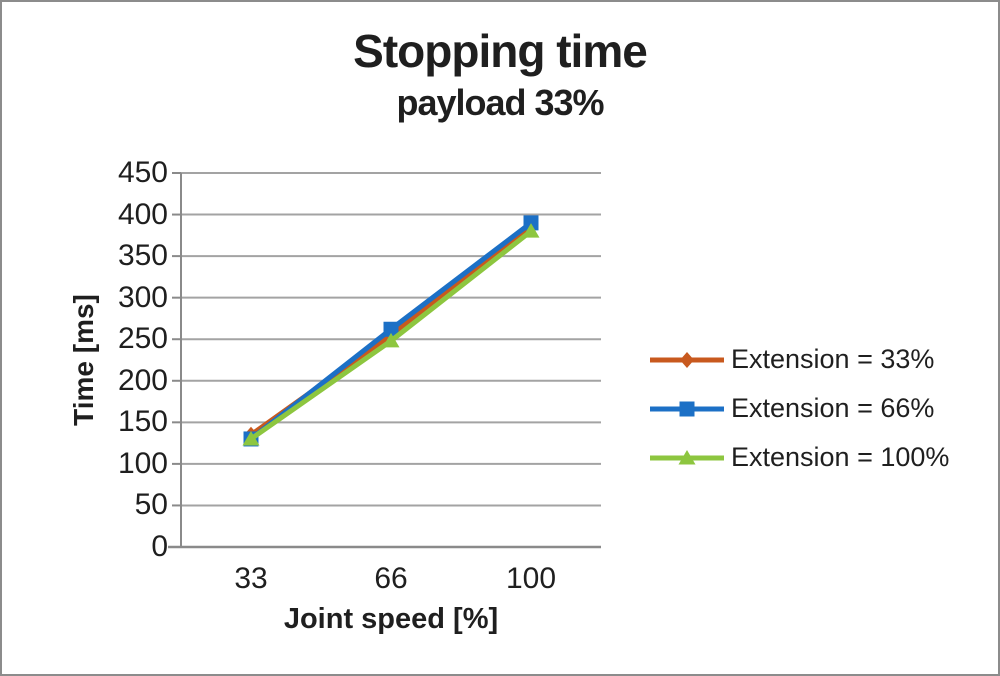 The height and width of the screenshot is (676, 1000). Describe the element at coordinates (142, 463) in the screenshot. I see `y-tick-label: 100` at that location.